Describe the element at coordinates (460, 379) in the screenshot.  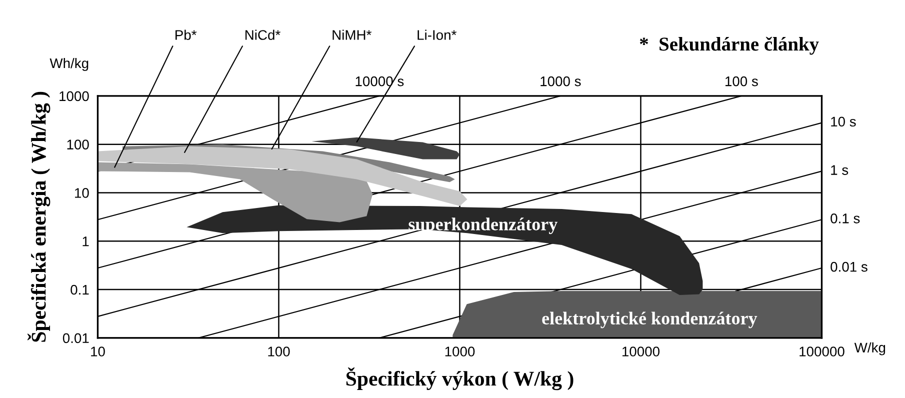
I see `x-axis-title: Špecifický výkon ( W/kg )` at that location.